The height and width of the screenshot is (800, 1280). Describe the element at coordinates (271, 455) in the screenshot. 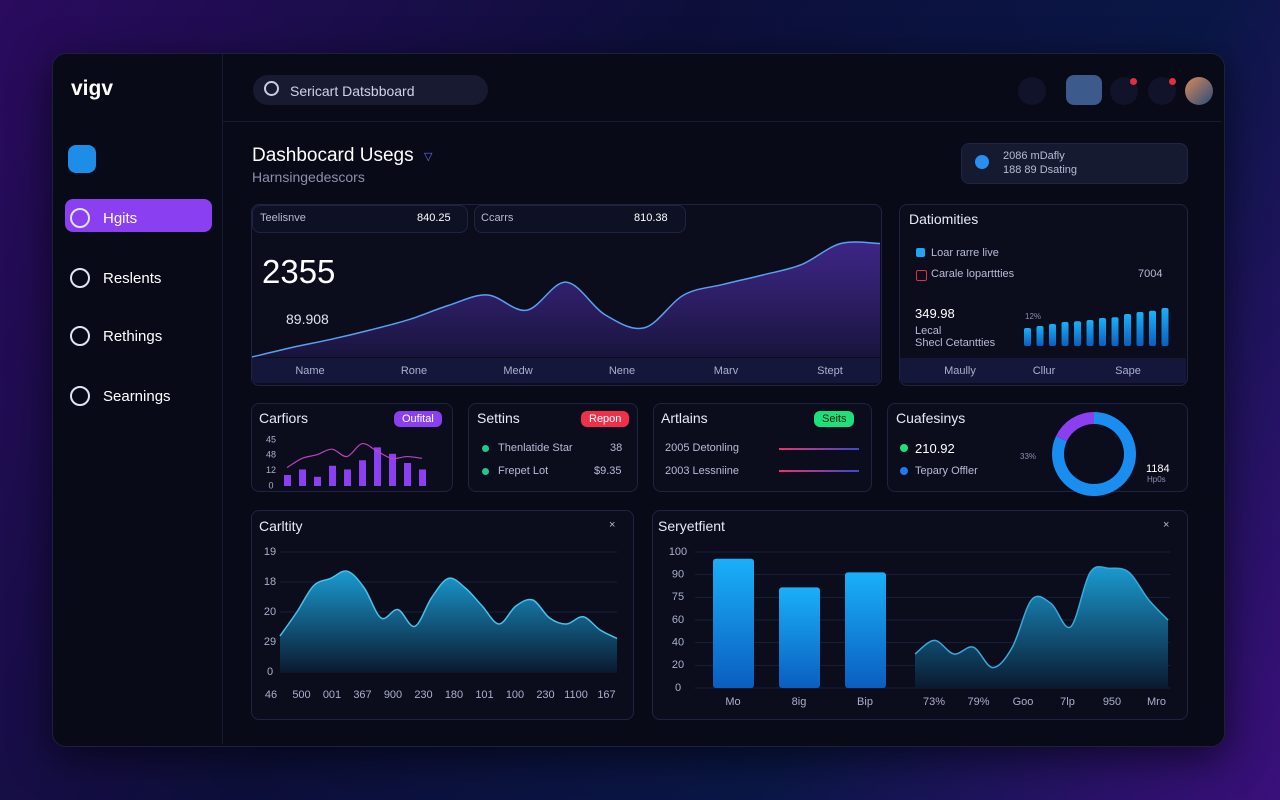

I see `y-tick-label: 48` at that location.